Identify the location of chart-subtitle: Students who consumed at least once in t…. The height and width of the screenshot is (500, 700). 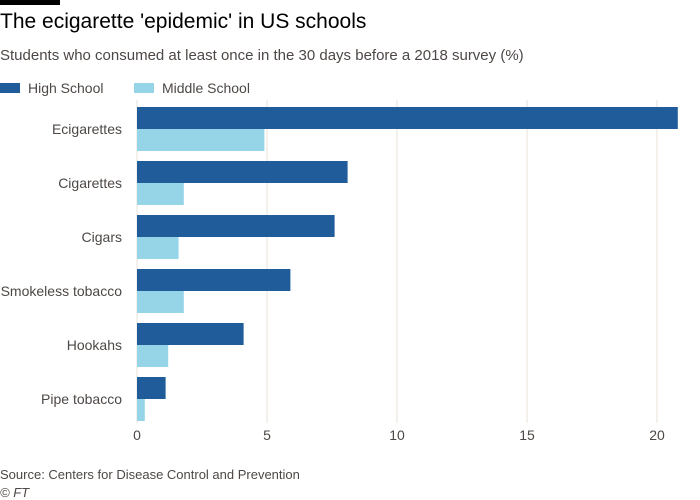
(262, 55).